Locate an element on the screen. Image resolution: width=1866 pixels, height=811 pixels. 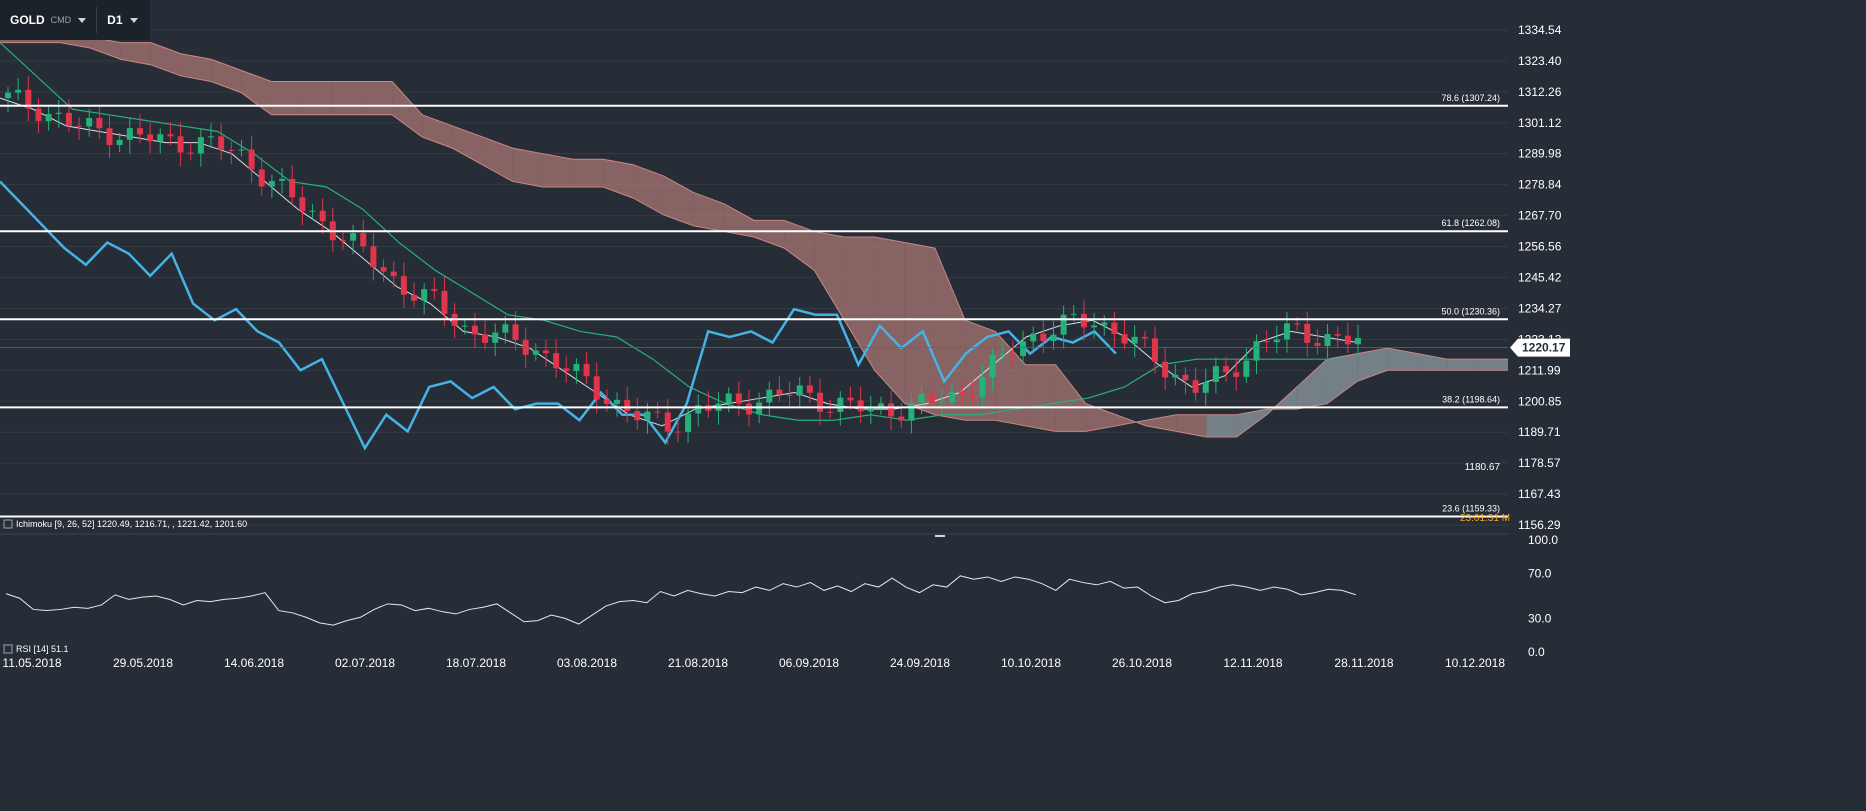
timeframe-selector: D1 is located at coordinates (122, 20).